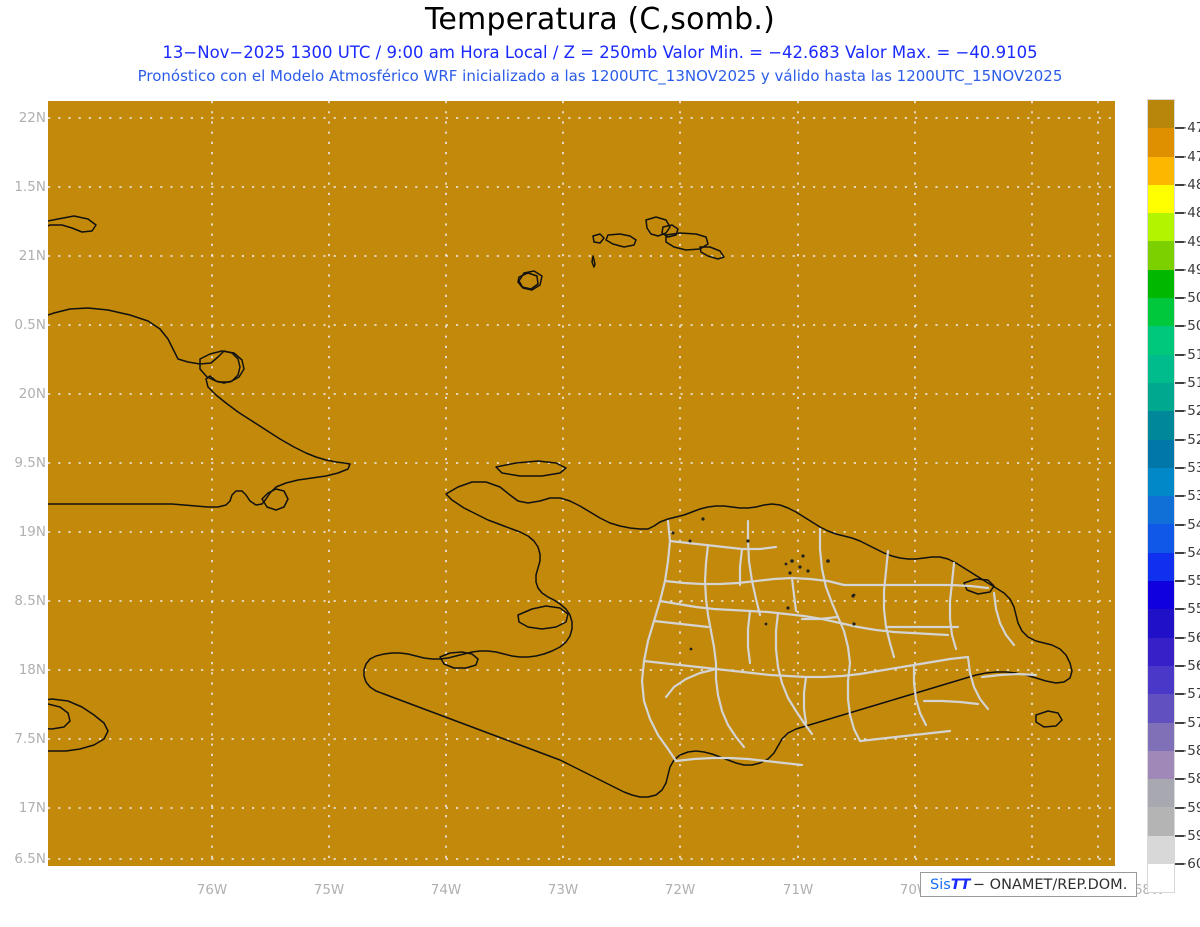  What do you see at coordinates (72, 224) in the screenshot?
I see `coast-cuba-islet` at bounding box center [72, 224].